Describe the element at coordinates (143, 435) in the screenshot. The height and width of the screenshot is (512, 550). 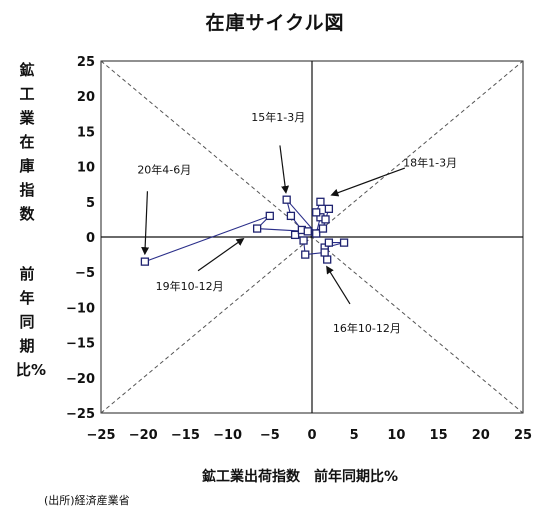
I see `x-tick-label: −20` at that location.